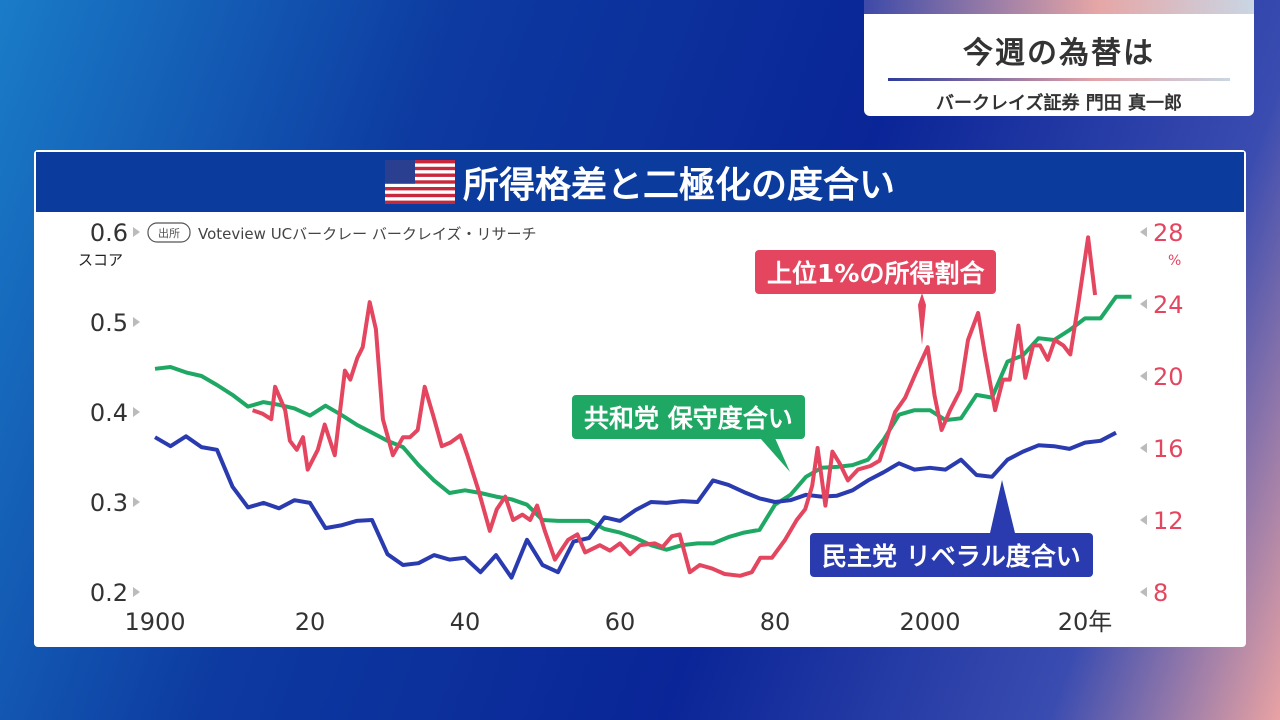 The width and height of the screenshot is (1280, 720). I want to click on source-badge, so click(169, 232).